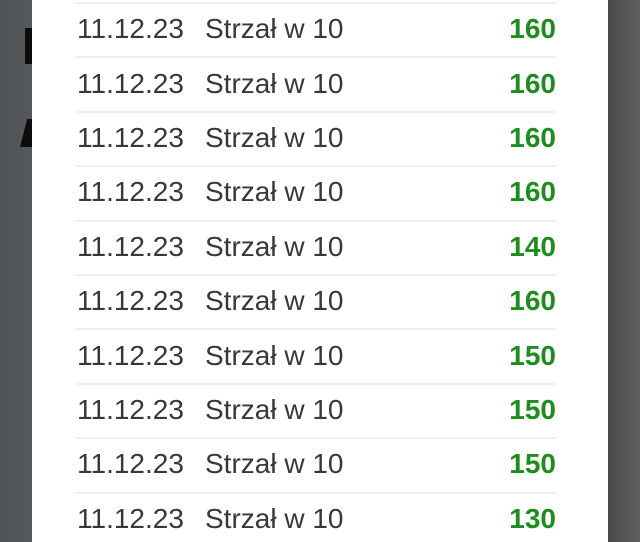  Describe the element at coordinates (28, 46) in the screenshot. I see `background-letter-fragment-bar` at that location.